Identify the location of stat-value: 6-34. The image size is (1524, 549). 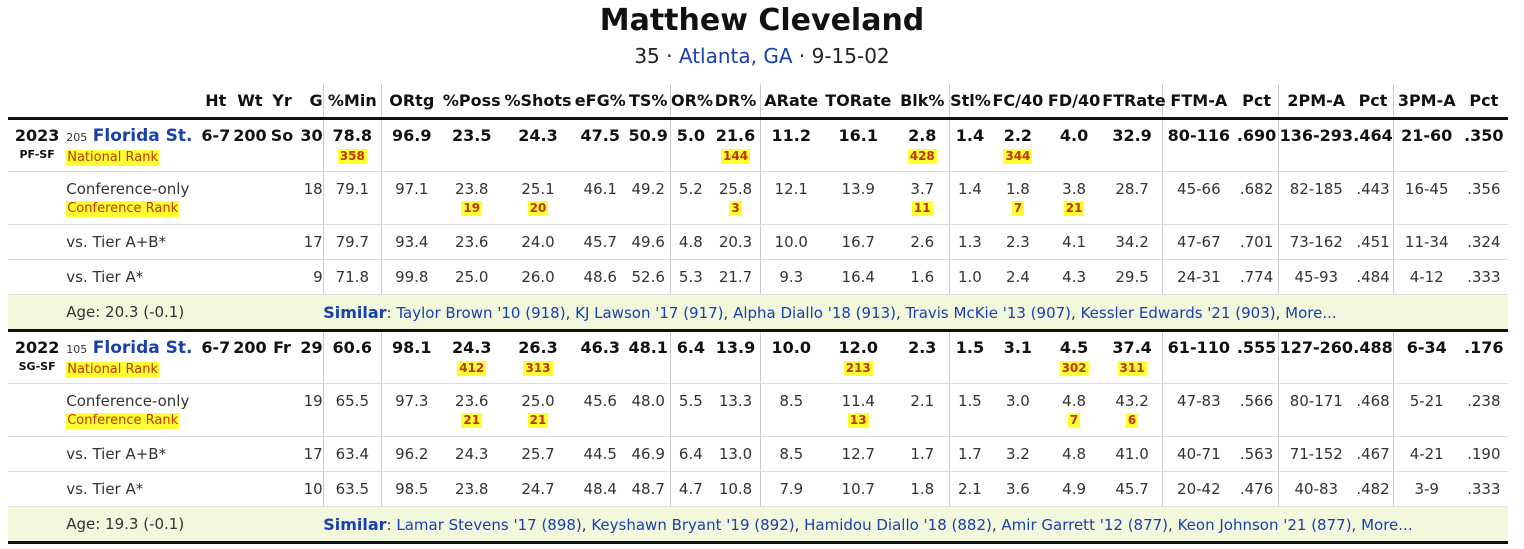
(1426, 347).